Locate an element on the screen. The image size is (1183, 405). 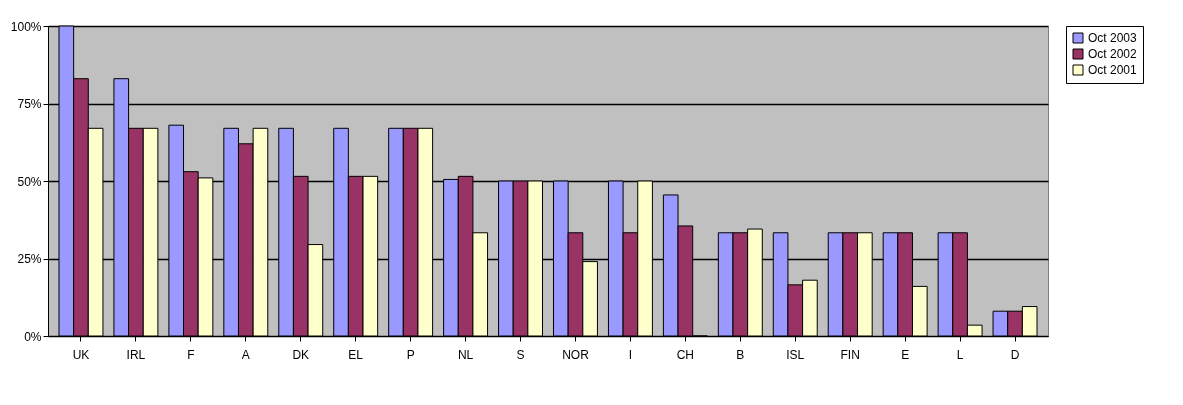
x-tick-label: ISL is located at coordinates (795, 354).